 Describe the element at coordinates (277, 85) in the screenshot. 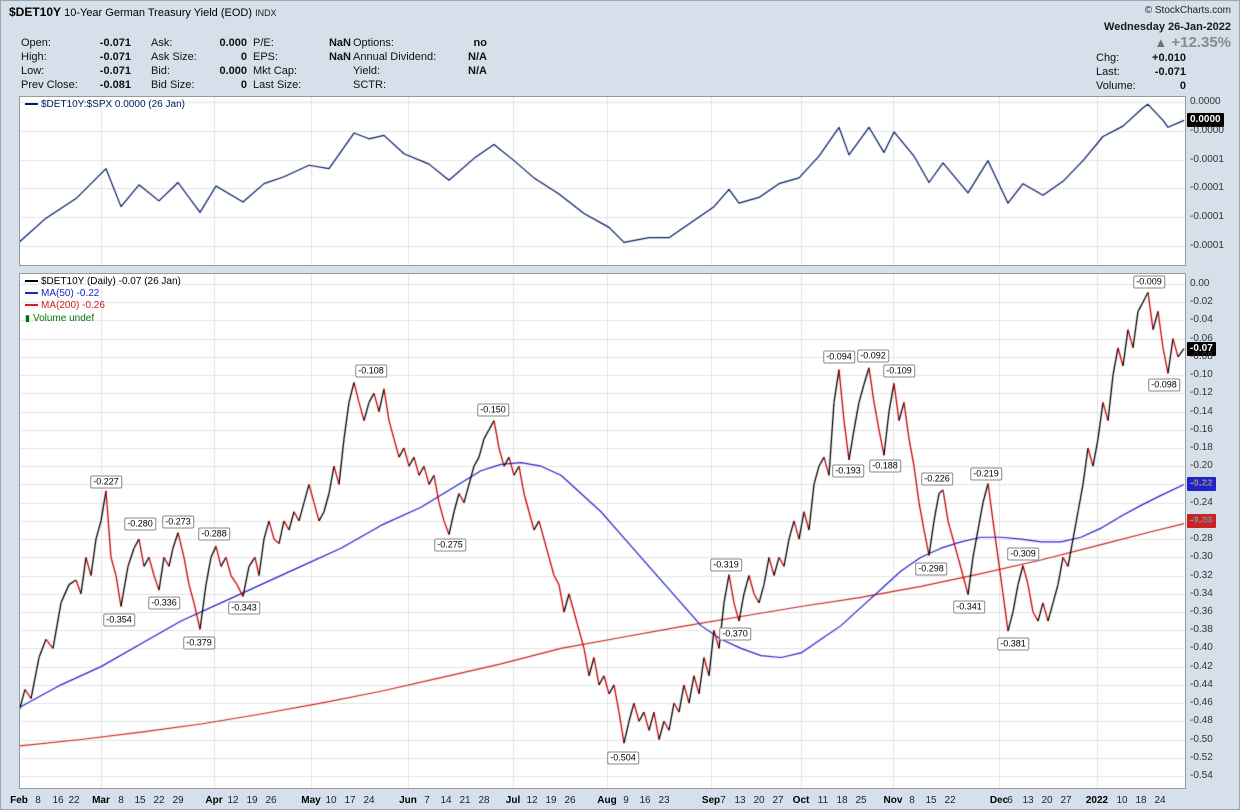

I see `quote-label: Last Size:` at that location.